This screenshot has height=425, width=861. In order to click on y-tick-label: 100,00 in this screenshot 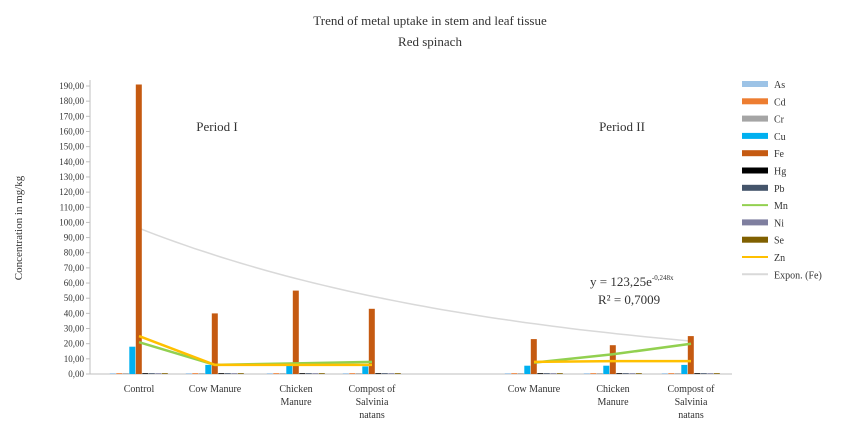, I will do `click(71, 222)`.